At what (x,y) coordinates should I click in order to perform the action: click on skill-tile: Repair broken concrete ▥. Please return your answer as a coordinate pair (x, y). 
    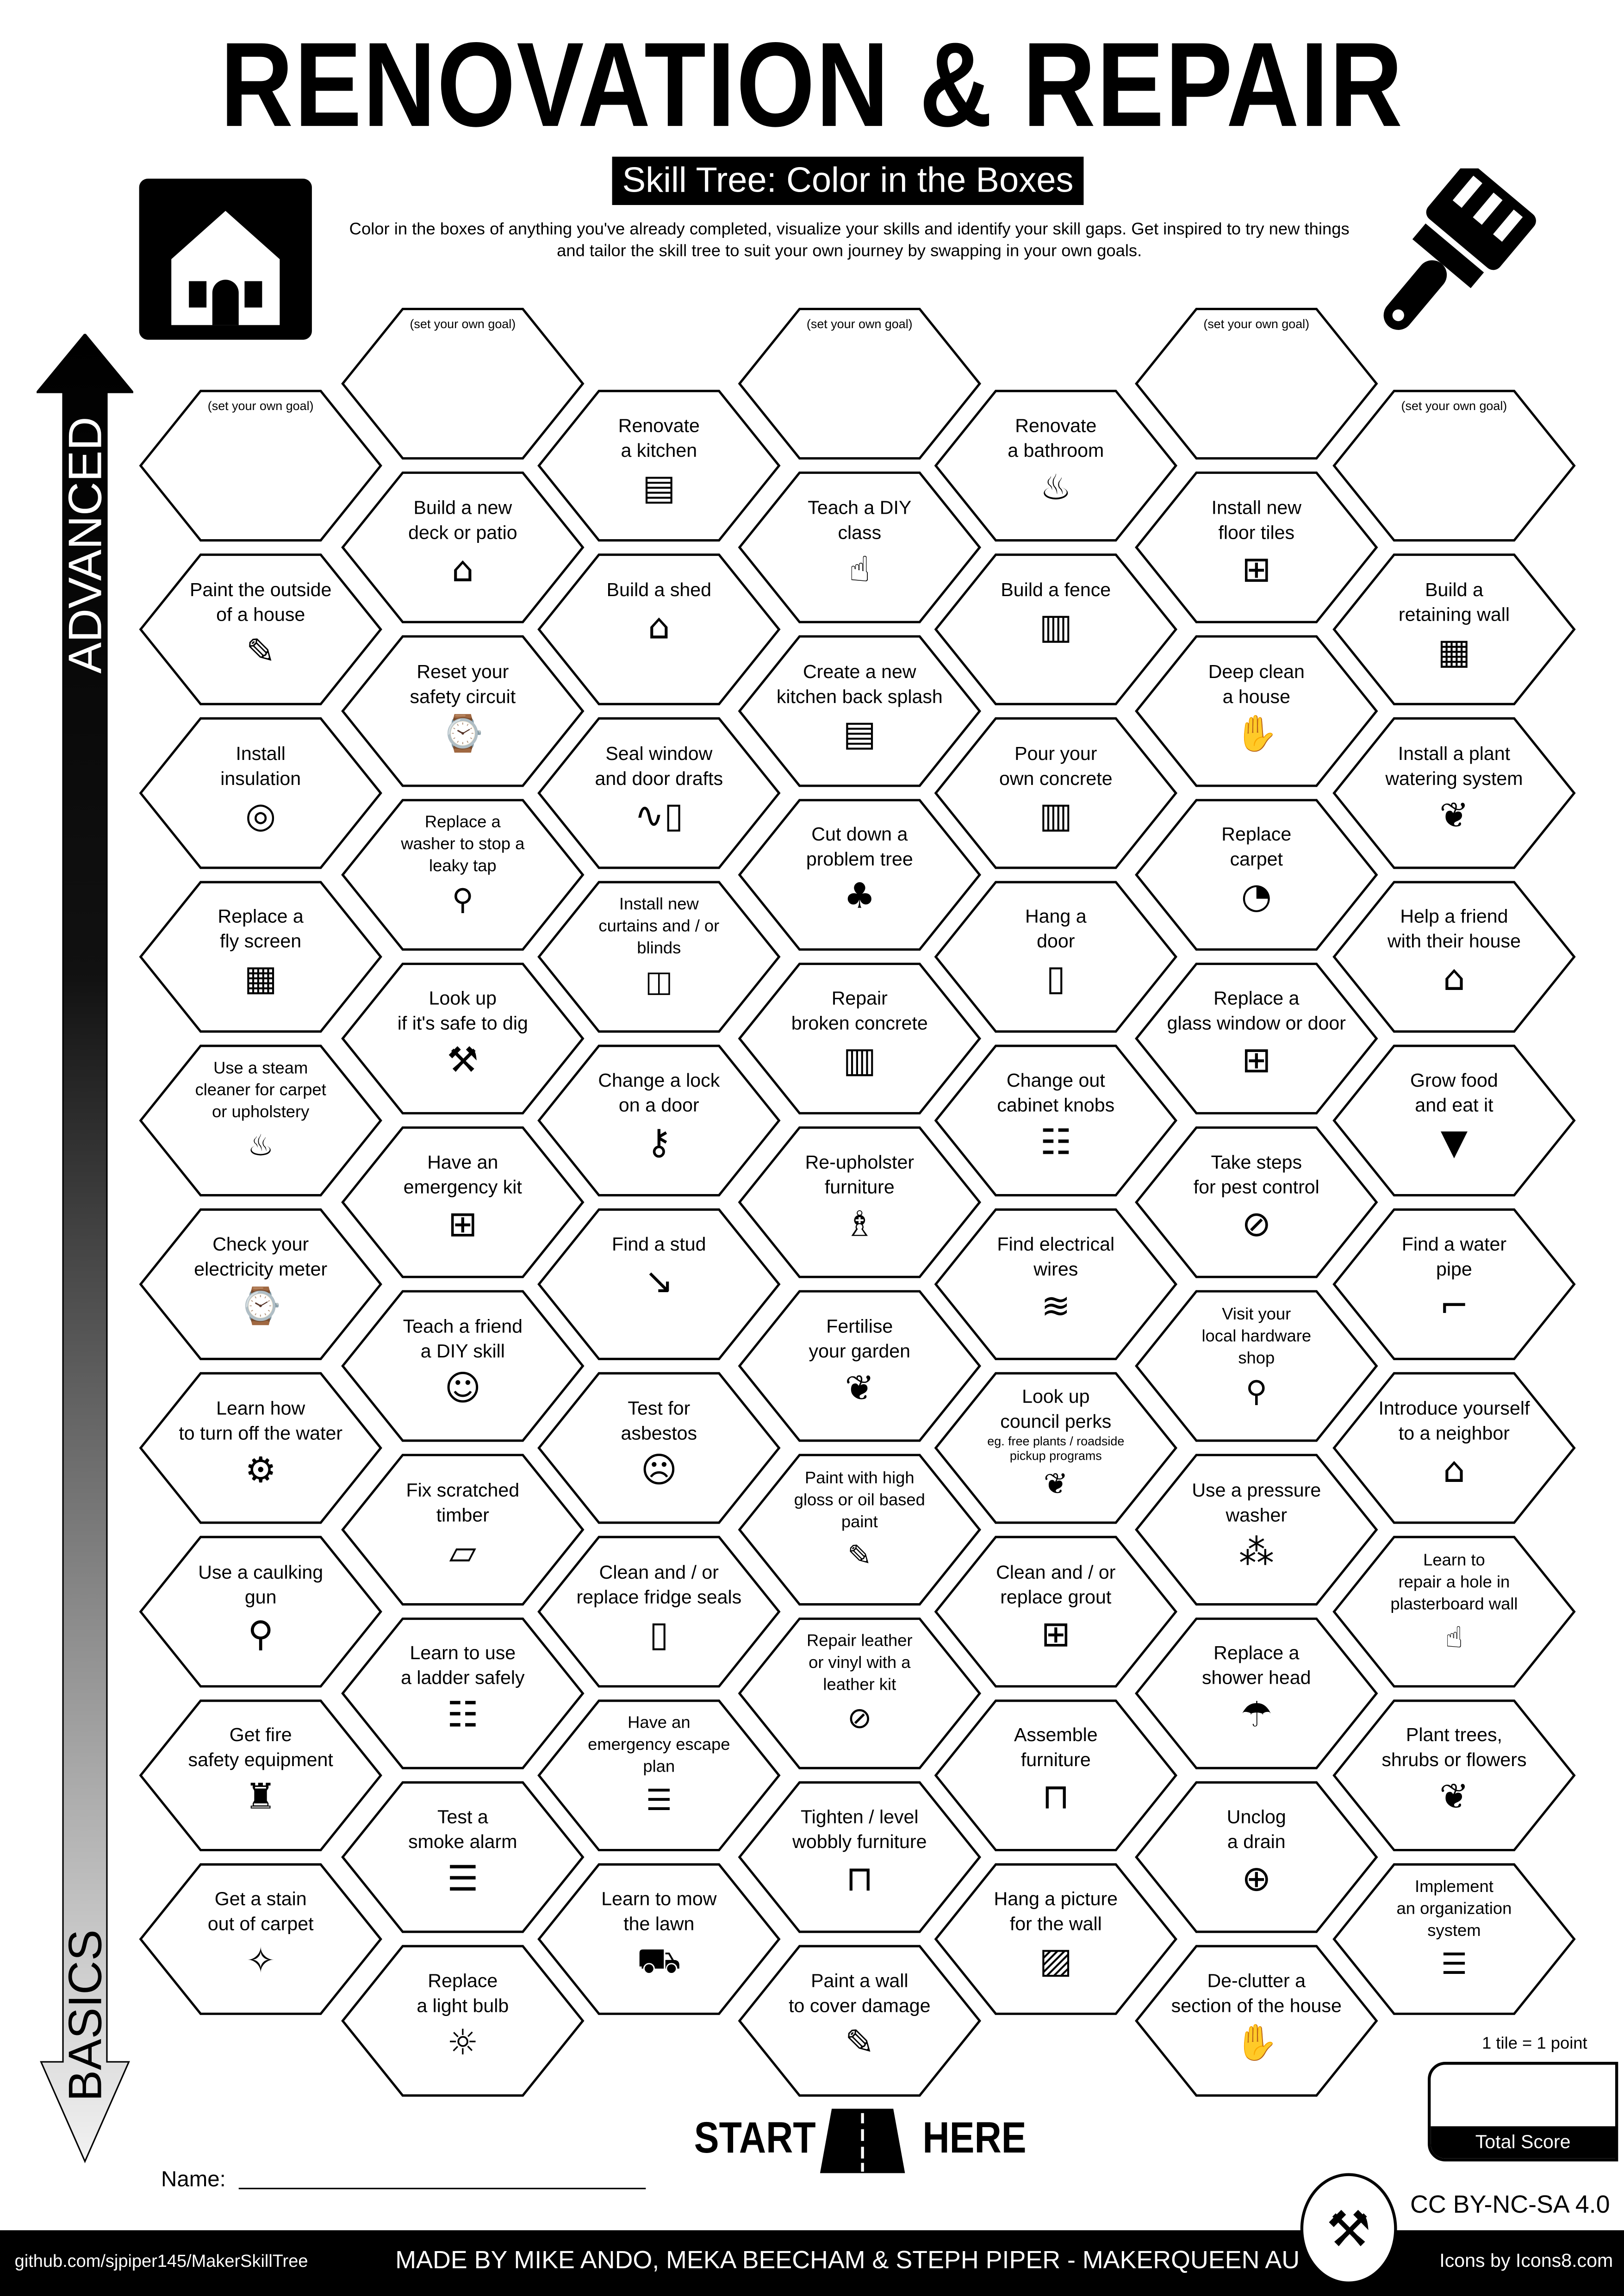
    Looking at the image, I should click on (860, 1044).